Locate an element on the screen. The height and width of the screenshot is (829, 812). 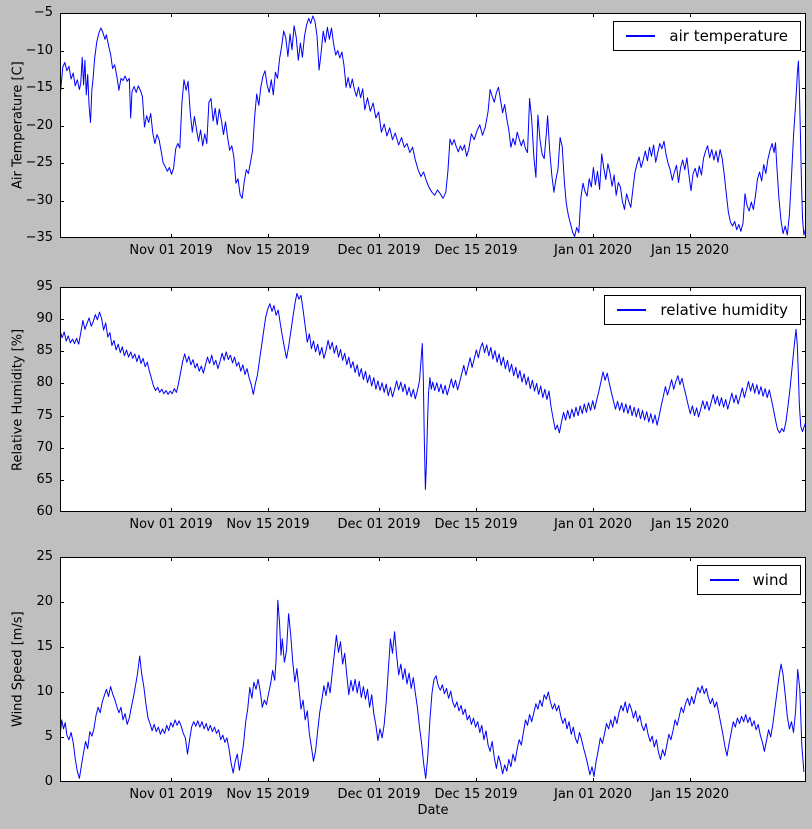
y-tick-label: 75 is located at coordinates (44, 415).